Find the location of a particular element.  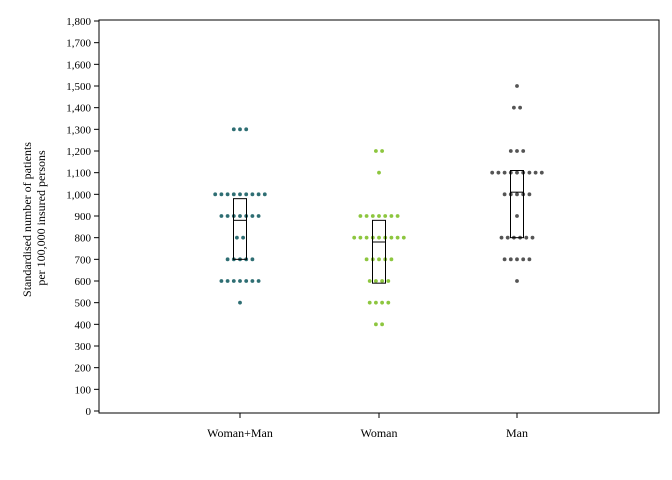

y-tick-label: 800 is located at coordinates (83, 239).